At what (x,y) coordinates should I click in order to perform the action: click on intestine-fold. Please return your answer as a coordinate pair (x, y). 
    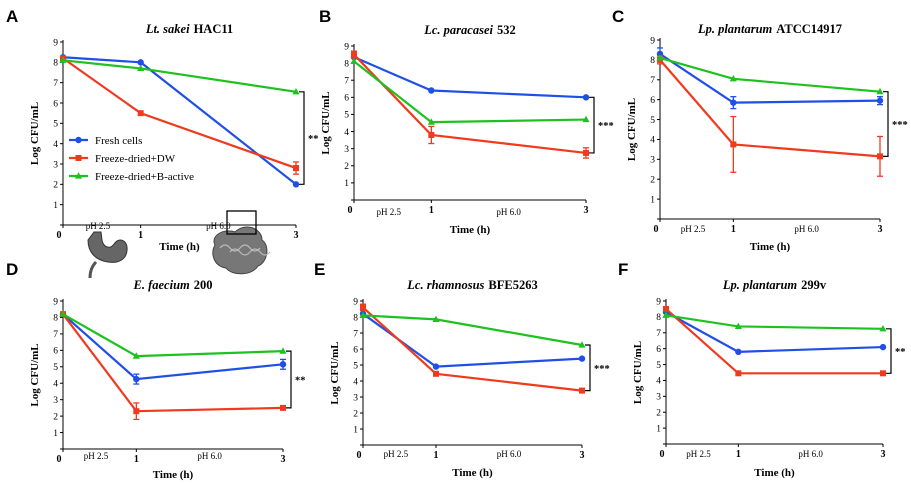
    Looking at the image, I should click on (240, 252).